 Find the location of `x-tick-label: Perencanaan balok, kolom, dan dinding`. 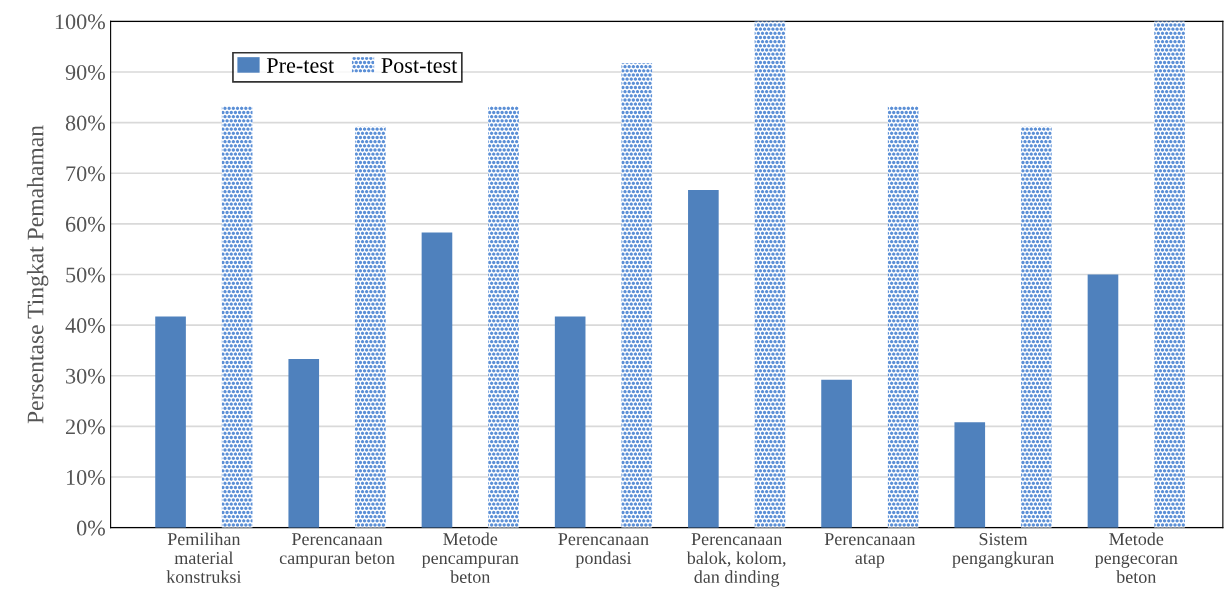

x-tick-label: Perencanaan balok, kolom, dan dinding is located at coordinates (736, 560).